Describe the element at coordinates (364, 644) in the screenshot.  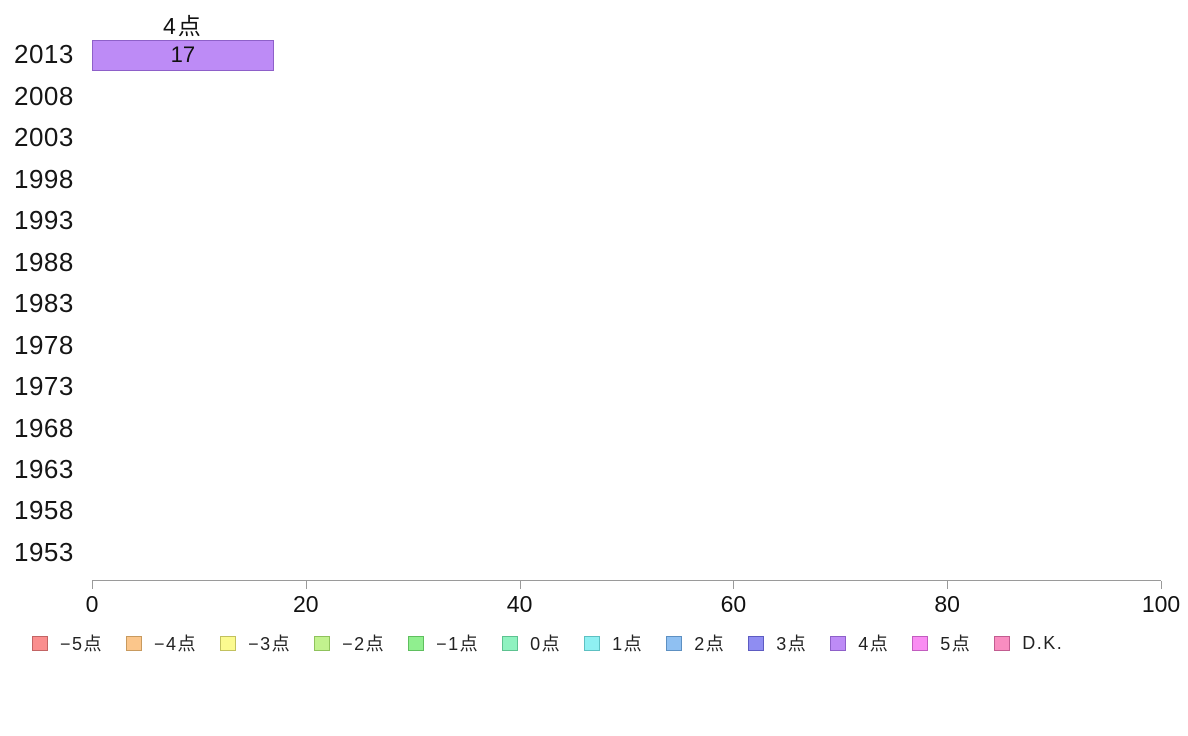
I see `legend-label: −2点` at that location.